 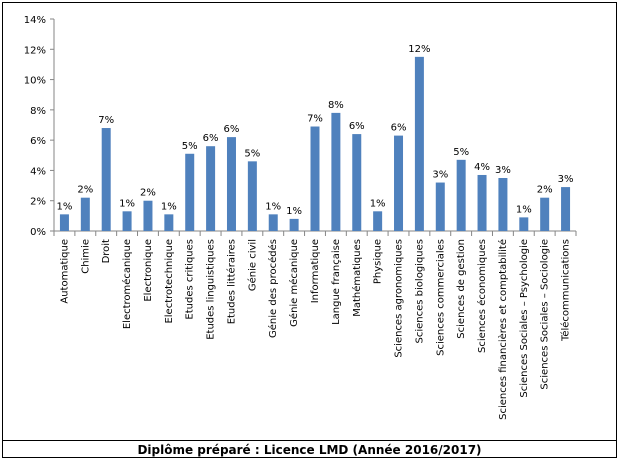 What do you see at coordinates (503, 329) in the screenshot?
I see `category-label: Sciences financières et comptabilité` at bounding box center [503, 329].